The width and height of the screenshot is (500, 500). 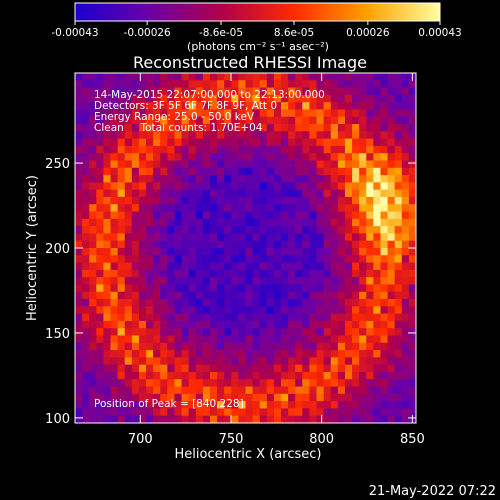 What do you see at coordinates (32, 248) in the screenshot?
I see `y-axis-label: Heliocentric Y (arcsec)` at bounding box center [32, 248].